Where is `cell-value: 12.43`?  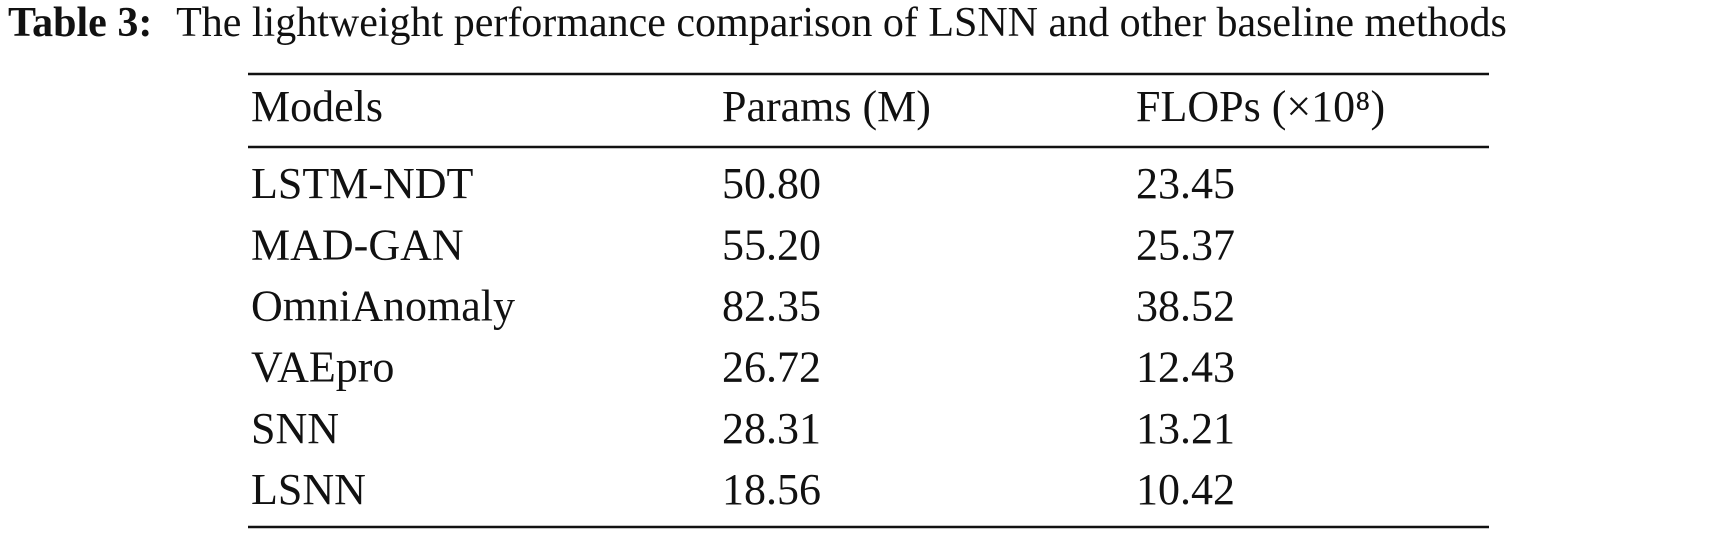
cell-value: 12.43 is located at coordinates (1185, 367).